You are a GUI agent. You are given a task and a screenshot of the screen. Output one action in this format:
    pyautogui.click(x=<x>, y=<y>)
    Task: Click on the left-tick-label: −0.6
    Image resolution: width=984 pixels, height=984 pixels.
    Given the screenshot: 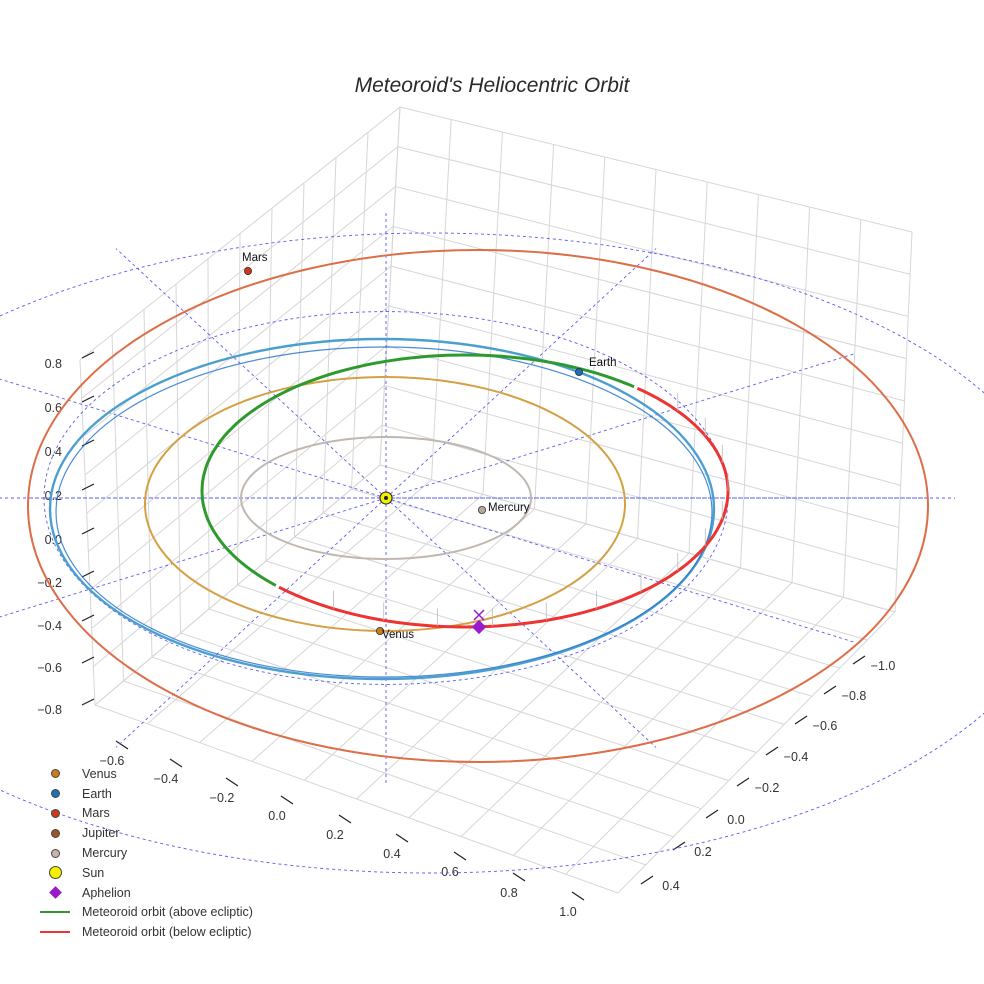 What is the action you would take?
    pyautogui.click(x=49, y=668)
    